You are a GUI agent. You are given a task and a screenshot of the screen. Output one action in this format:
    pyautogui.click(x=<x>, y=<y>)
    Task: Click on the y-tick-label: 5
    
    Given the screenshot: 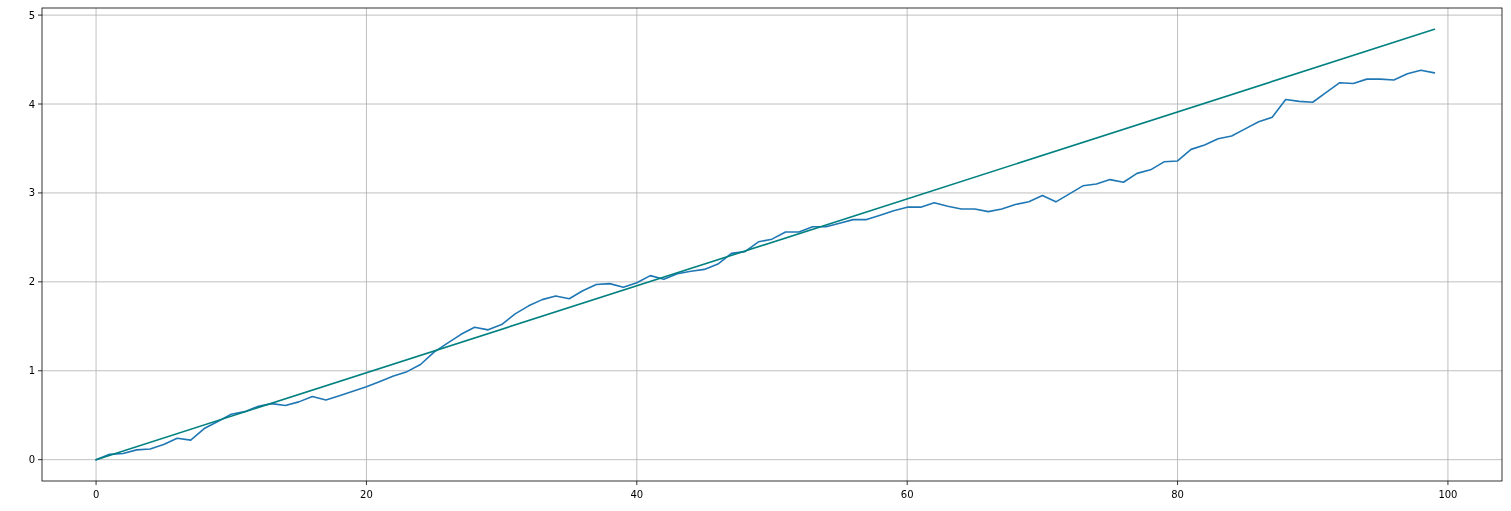 What is the action you would take?
    pyautogui.click(x=31, y=15)
    